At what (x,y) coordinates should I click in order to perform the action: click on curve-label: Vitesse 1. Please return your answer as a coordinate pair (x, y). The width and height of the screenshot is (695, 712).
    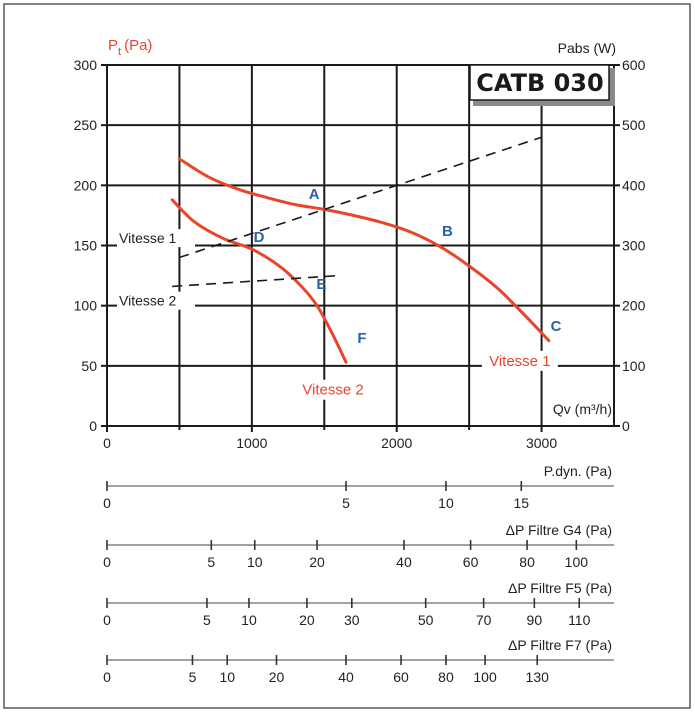
    Looking at the image, I should click on (519, 361).